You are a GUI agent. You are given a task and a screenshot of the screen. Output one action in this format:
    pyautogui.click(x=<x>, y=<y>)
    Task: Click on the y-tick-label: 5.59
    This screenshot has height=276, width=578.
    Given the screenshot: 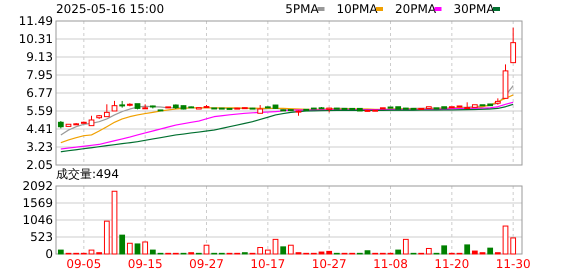 What is the action you would take?
    pyautogui.click(x=39, y=111)
    